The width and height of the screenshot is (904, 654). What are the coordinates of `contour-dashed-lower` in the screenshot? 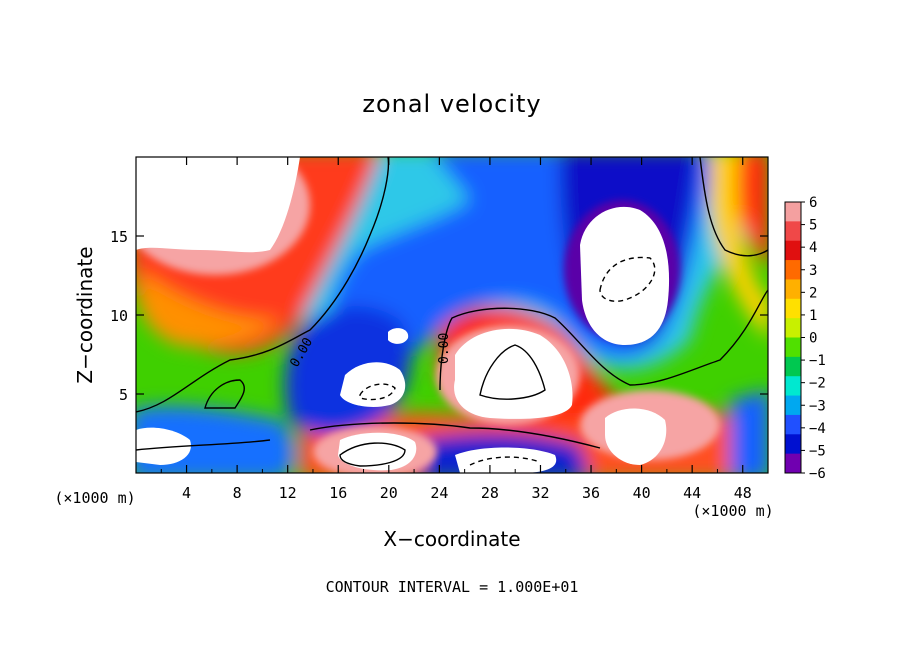 It's located at (505, 461).